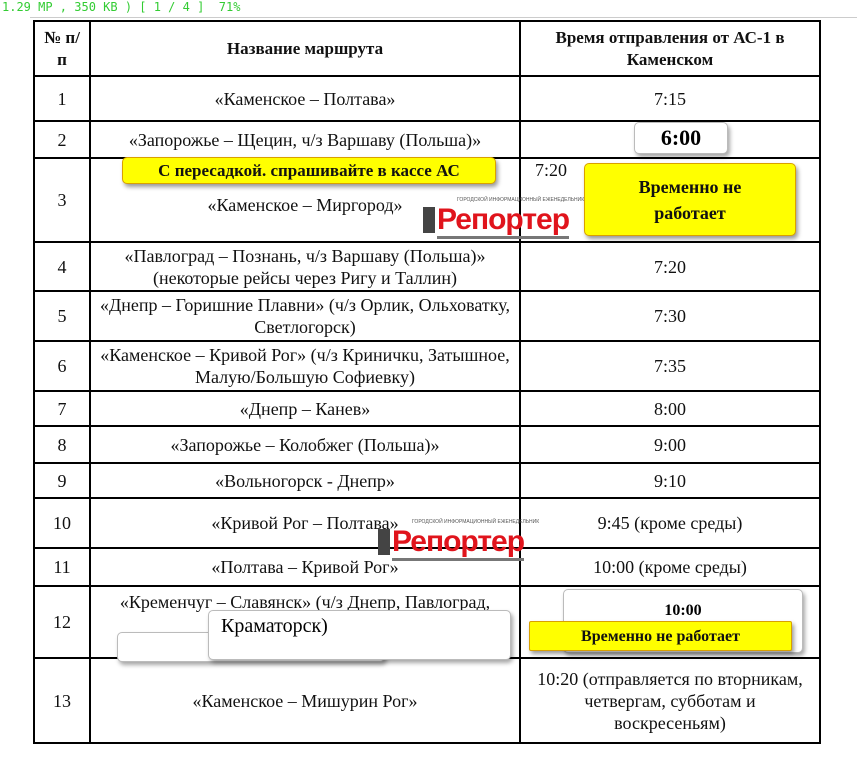  What do you see at coordinates (305, 408) in the screenshot?
I see `route-name: «Днепр – Канев»` at bounding box center [305, 408].